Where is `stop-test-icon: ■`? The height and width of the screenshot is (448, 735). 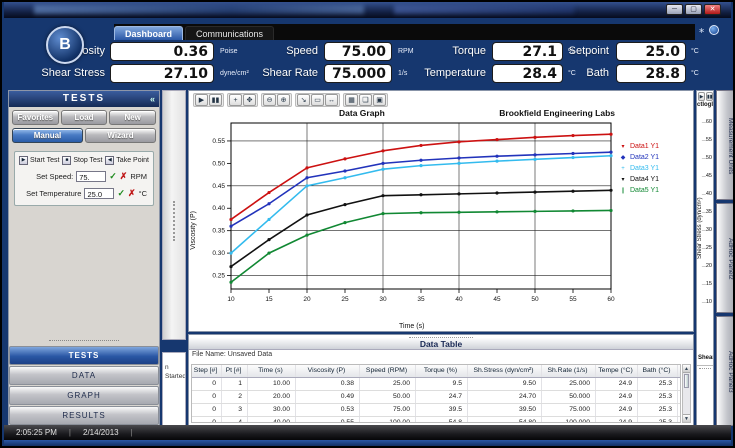 stop-test-icon: ■ is located at coordinates (67, 160).